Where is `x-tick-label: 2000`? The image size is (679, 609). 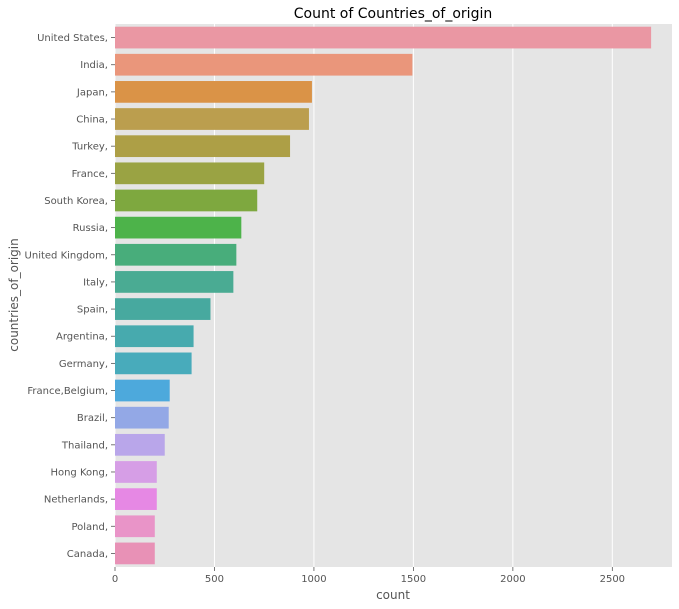
x-tick-label: 2000 is located at coordinates (512, 579).